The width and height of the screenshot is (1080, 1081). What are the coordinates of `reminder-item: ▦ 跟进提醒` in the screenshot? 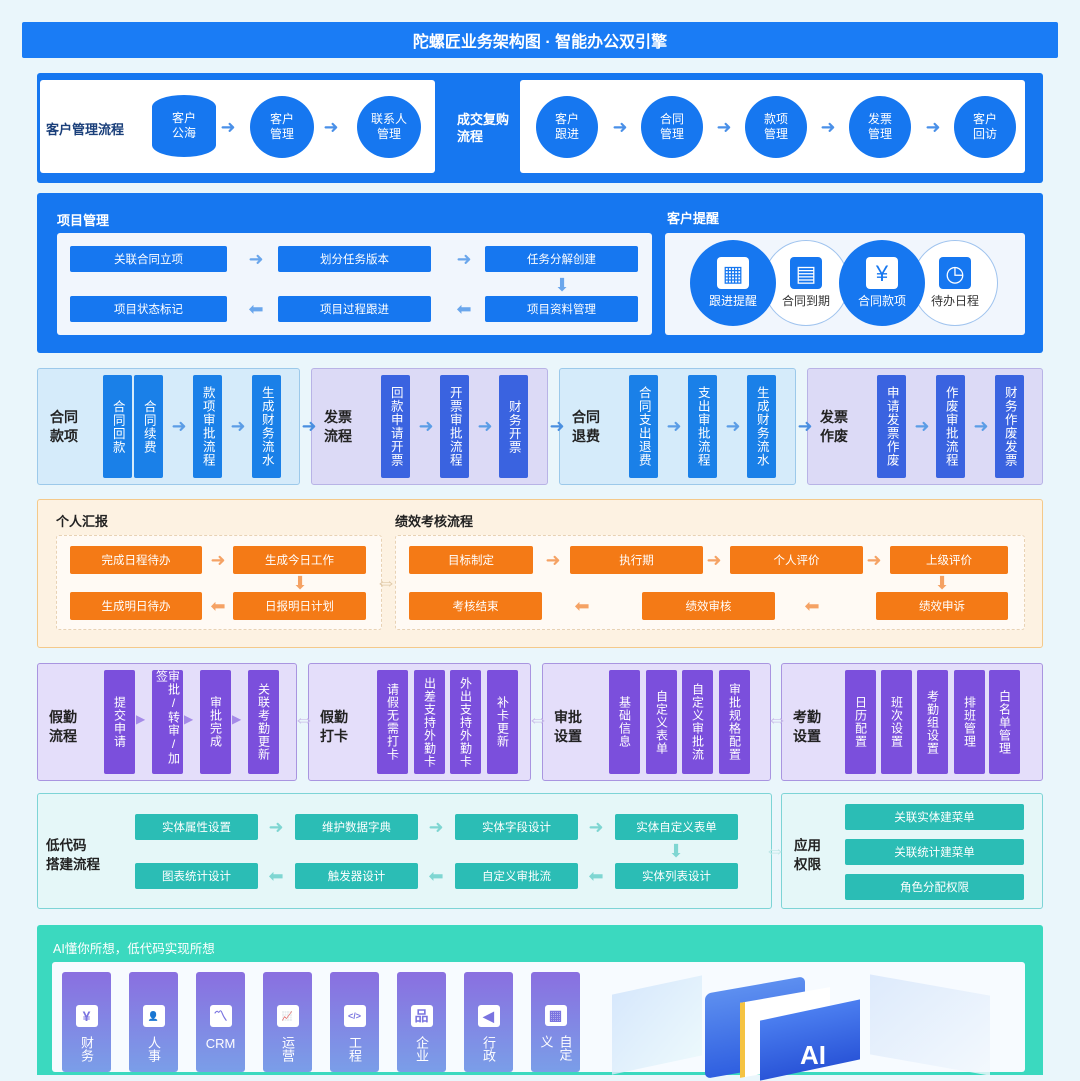 It's located at (733, 283).